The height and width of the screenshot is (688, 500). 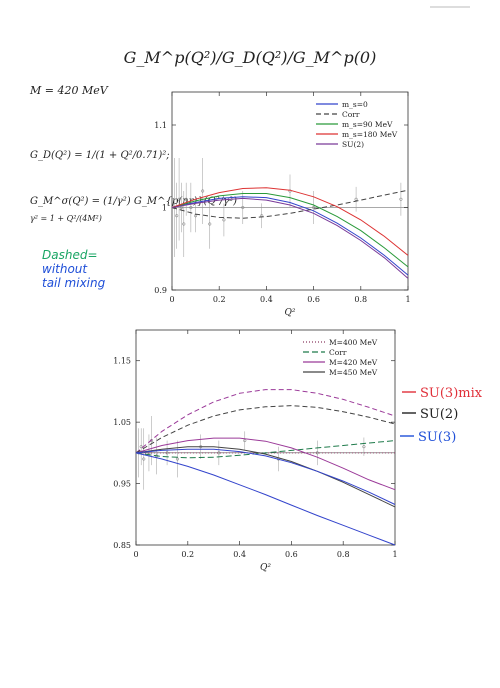 What do you see at coordinates (353, 342) in the screenshot?
I see `legend-label: M=400 MeV` at bounding box center [353, 342].